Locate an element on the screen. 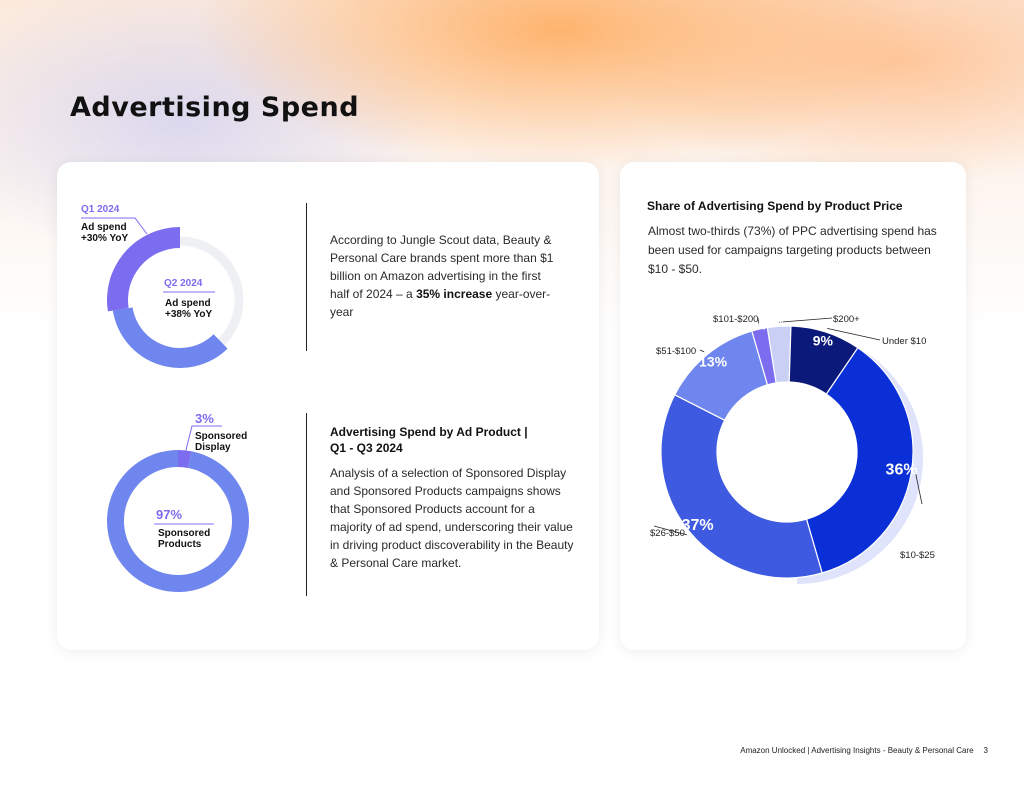 The height and width of the screenshot is (791, 1024). sponsored-display-arc is located at coordinates (185, 459).